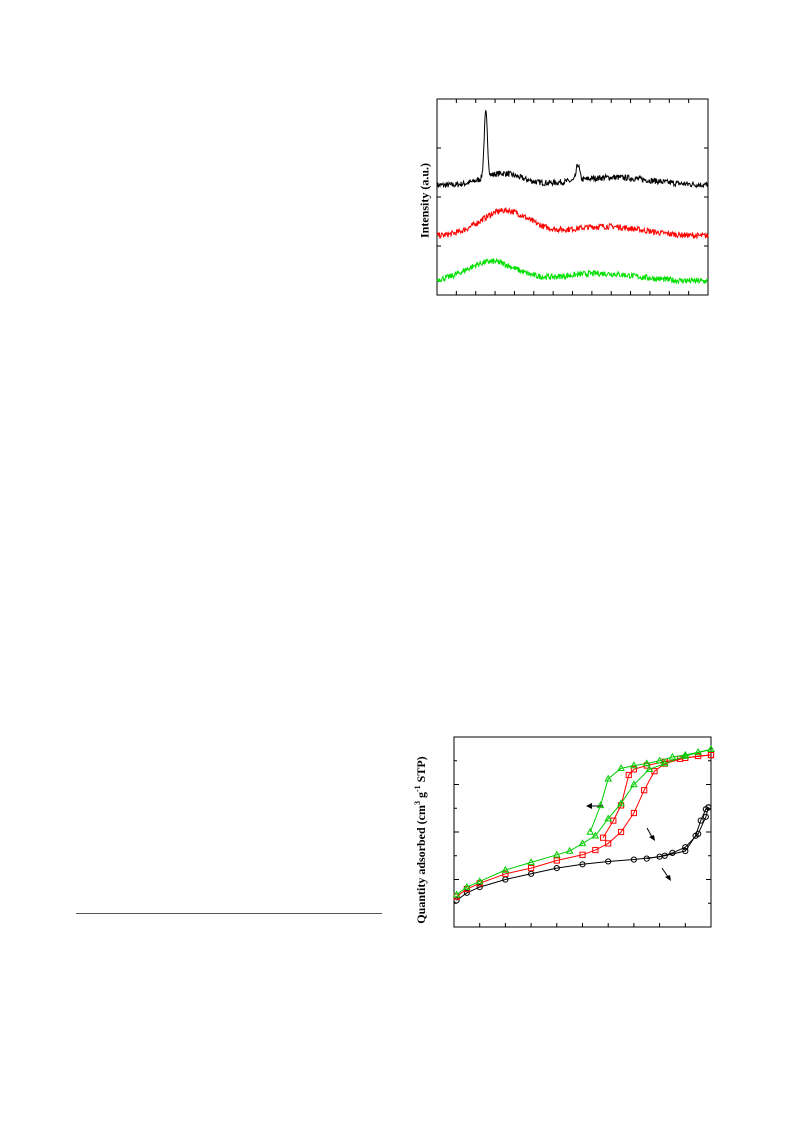 This screenshot has width=793, height=1123. Describe the element at coordinates (628, 842) in the screenshot. I see `direction-arrows` at that location.